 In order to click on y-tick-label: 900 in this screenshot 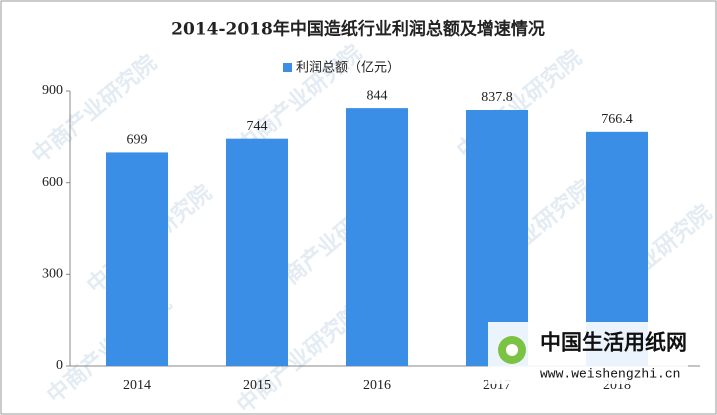, I will do `click(52, 90)`.